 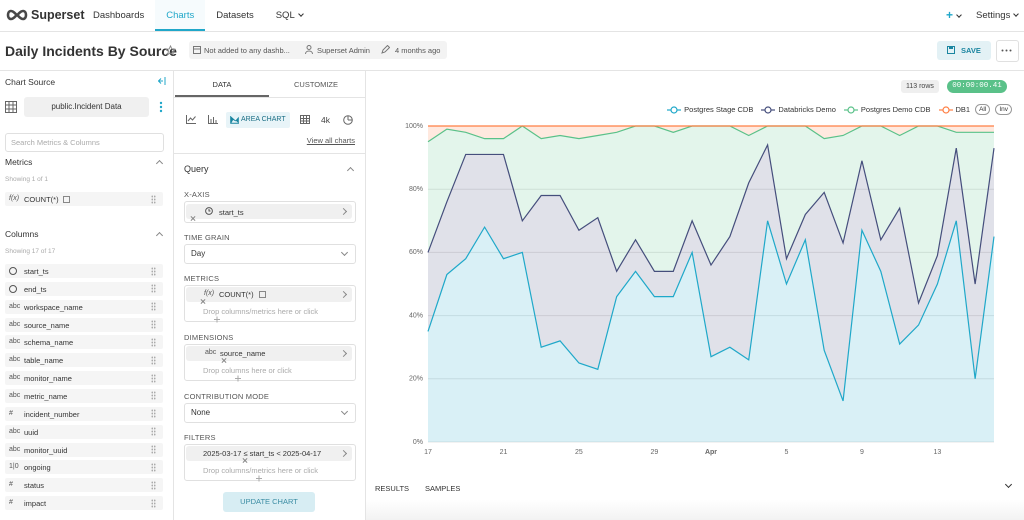 What do you see at coordinates (269, 211) in the screenshot?
I see `x-axis-pill` at bounding box center [269, 211].